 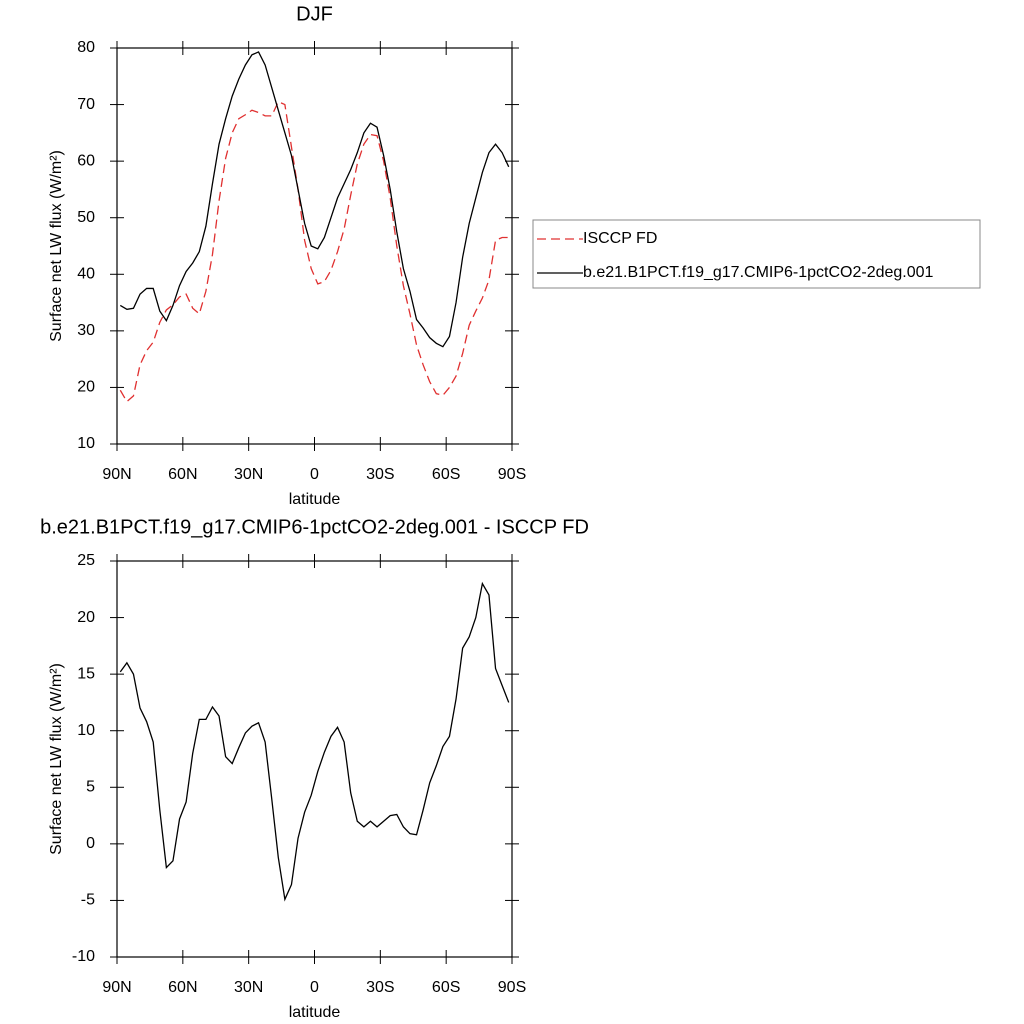 I want to click on y-tick-label: -10, so click(x=83, y=956).